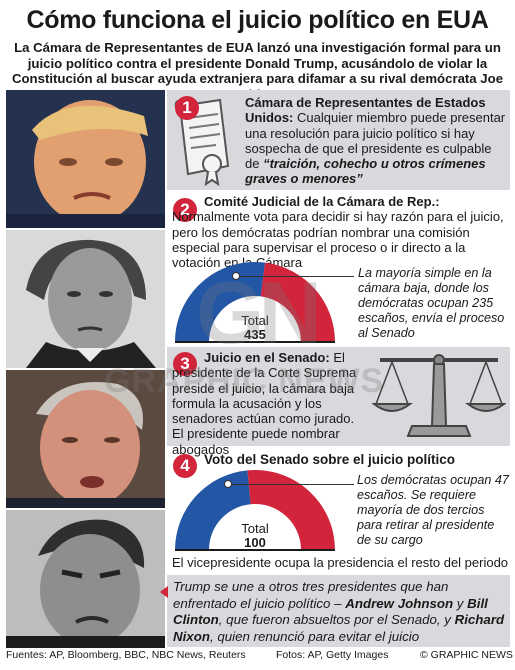  I want to click on closing-name-nixon: Richard Nixon, so click(339, 628).